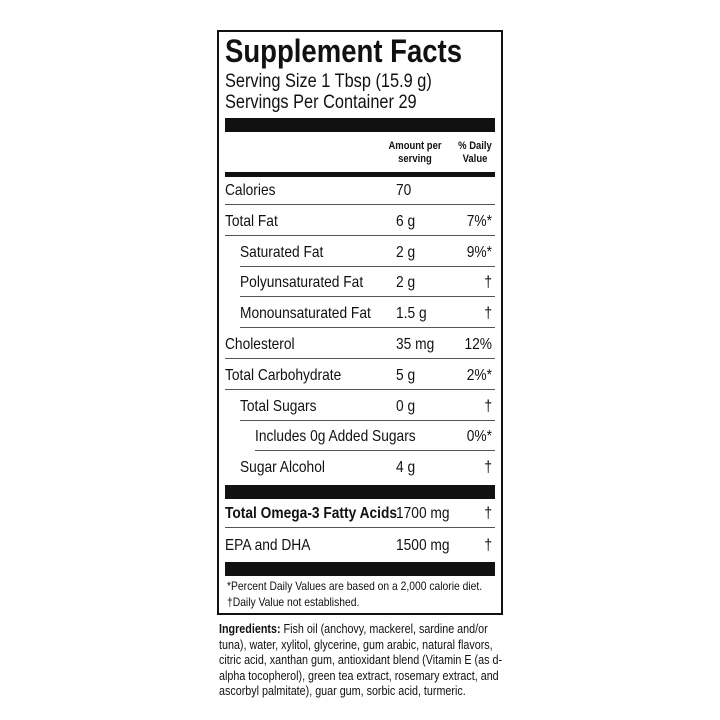 The height and width of the screenshot is (720, 720). Describe the element at coordinates (311, 513) in the screenshot. I see `row-name: Total Omega-3 Fatty Acids` at that location.